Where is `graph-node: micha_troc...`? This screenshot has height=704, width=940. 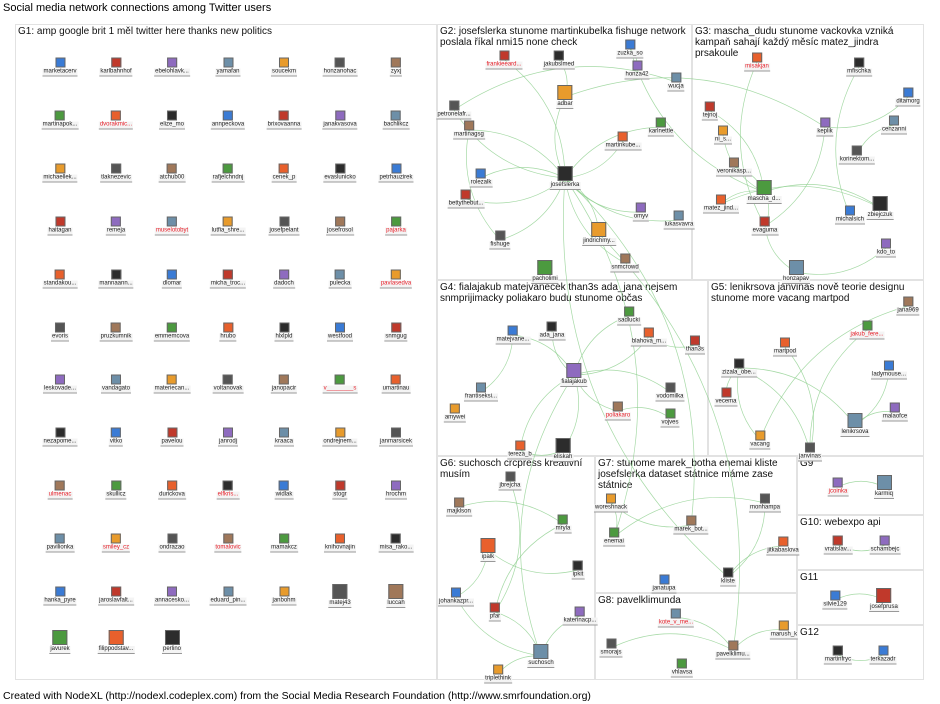
graph-node: micha_troc... is located at coordinates (228, 279).